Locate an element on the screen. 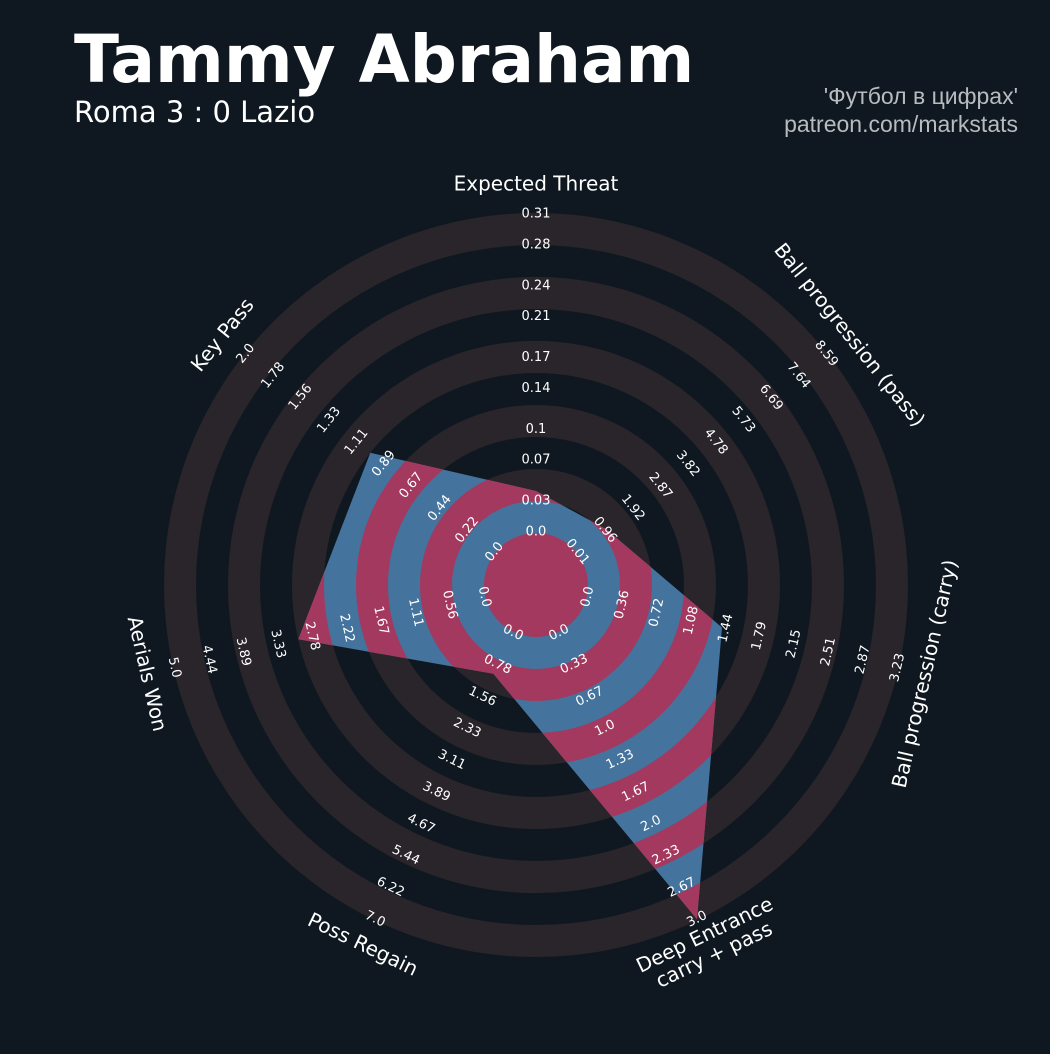  tick-label: 0.03 is located at coordinates (536, 501).